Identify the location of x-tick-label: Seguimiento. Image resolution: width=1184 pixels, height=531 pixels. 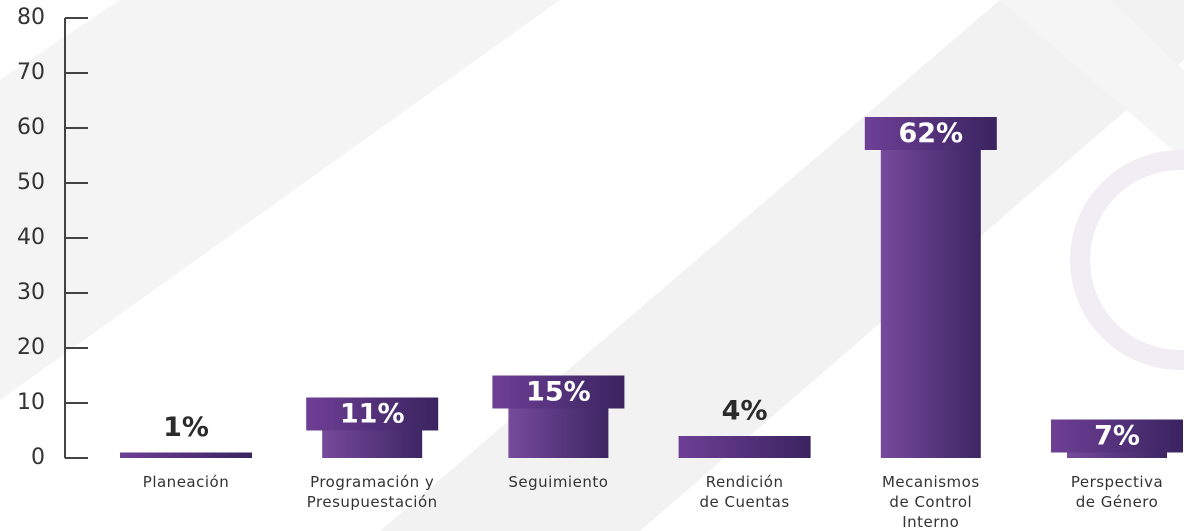
(558, 482).